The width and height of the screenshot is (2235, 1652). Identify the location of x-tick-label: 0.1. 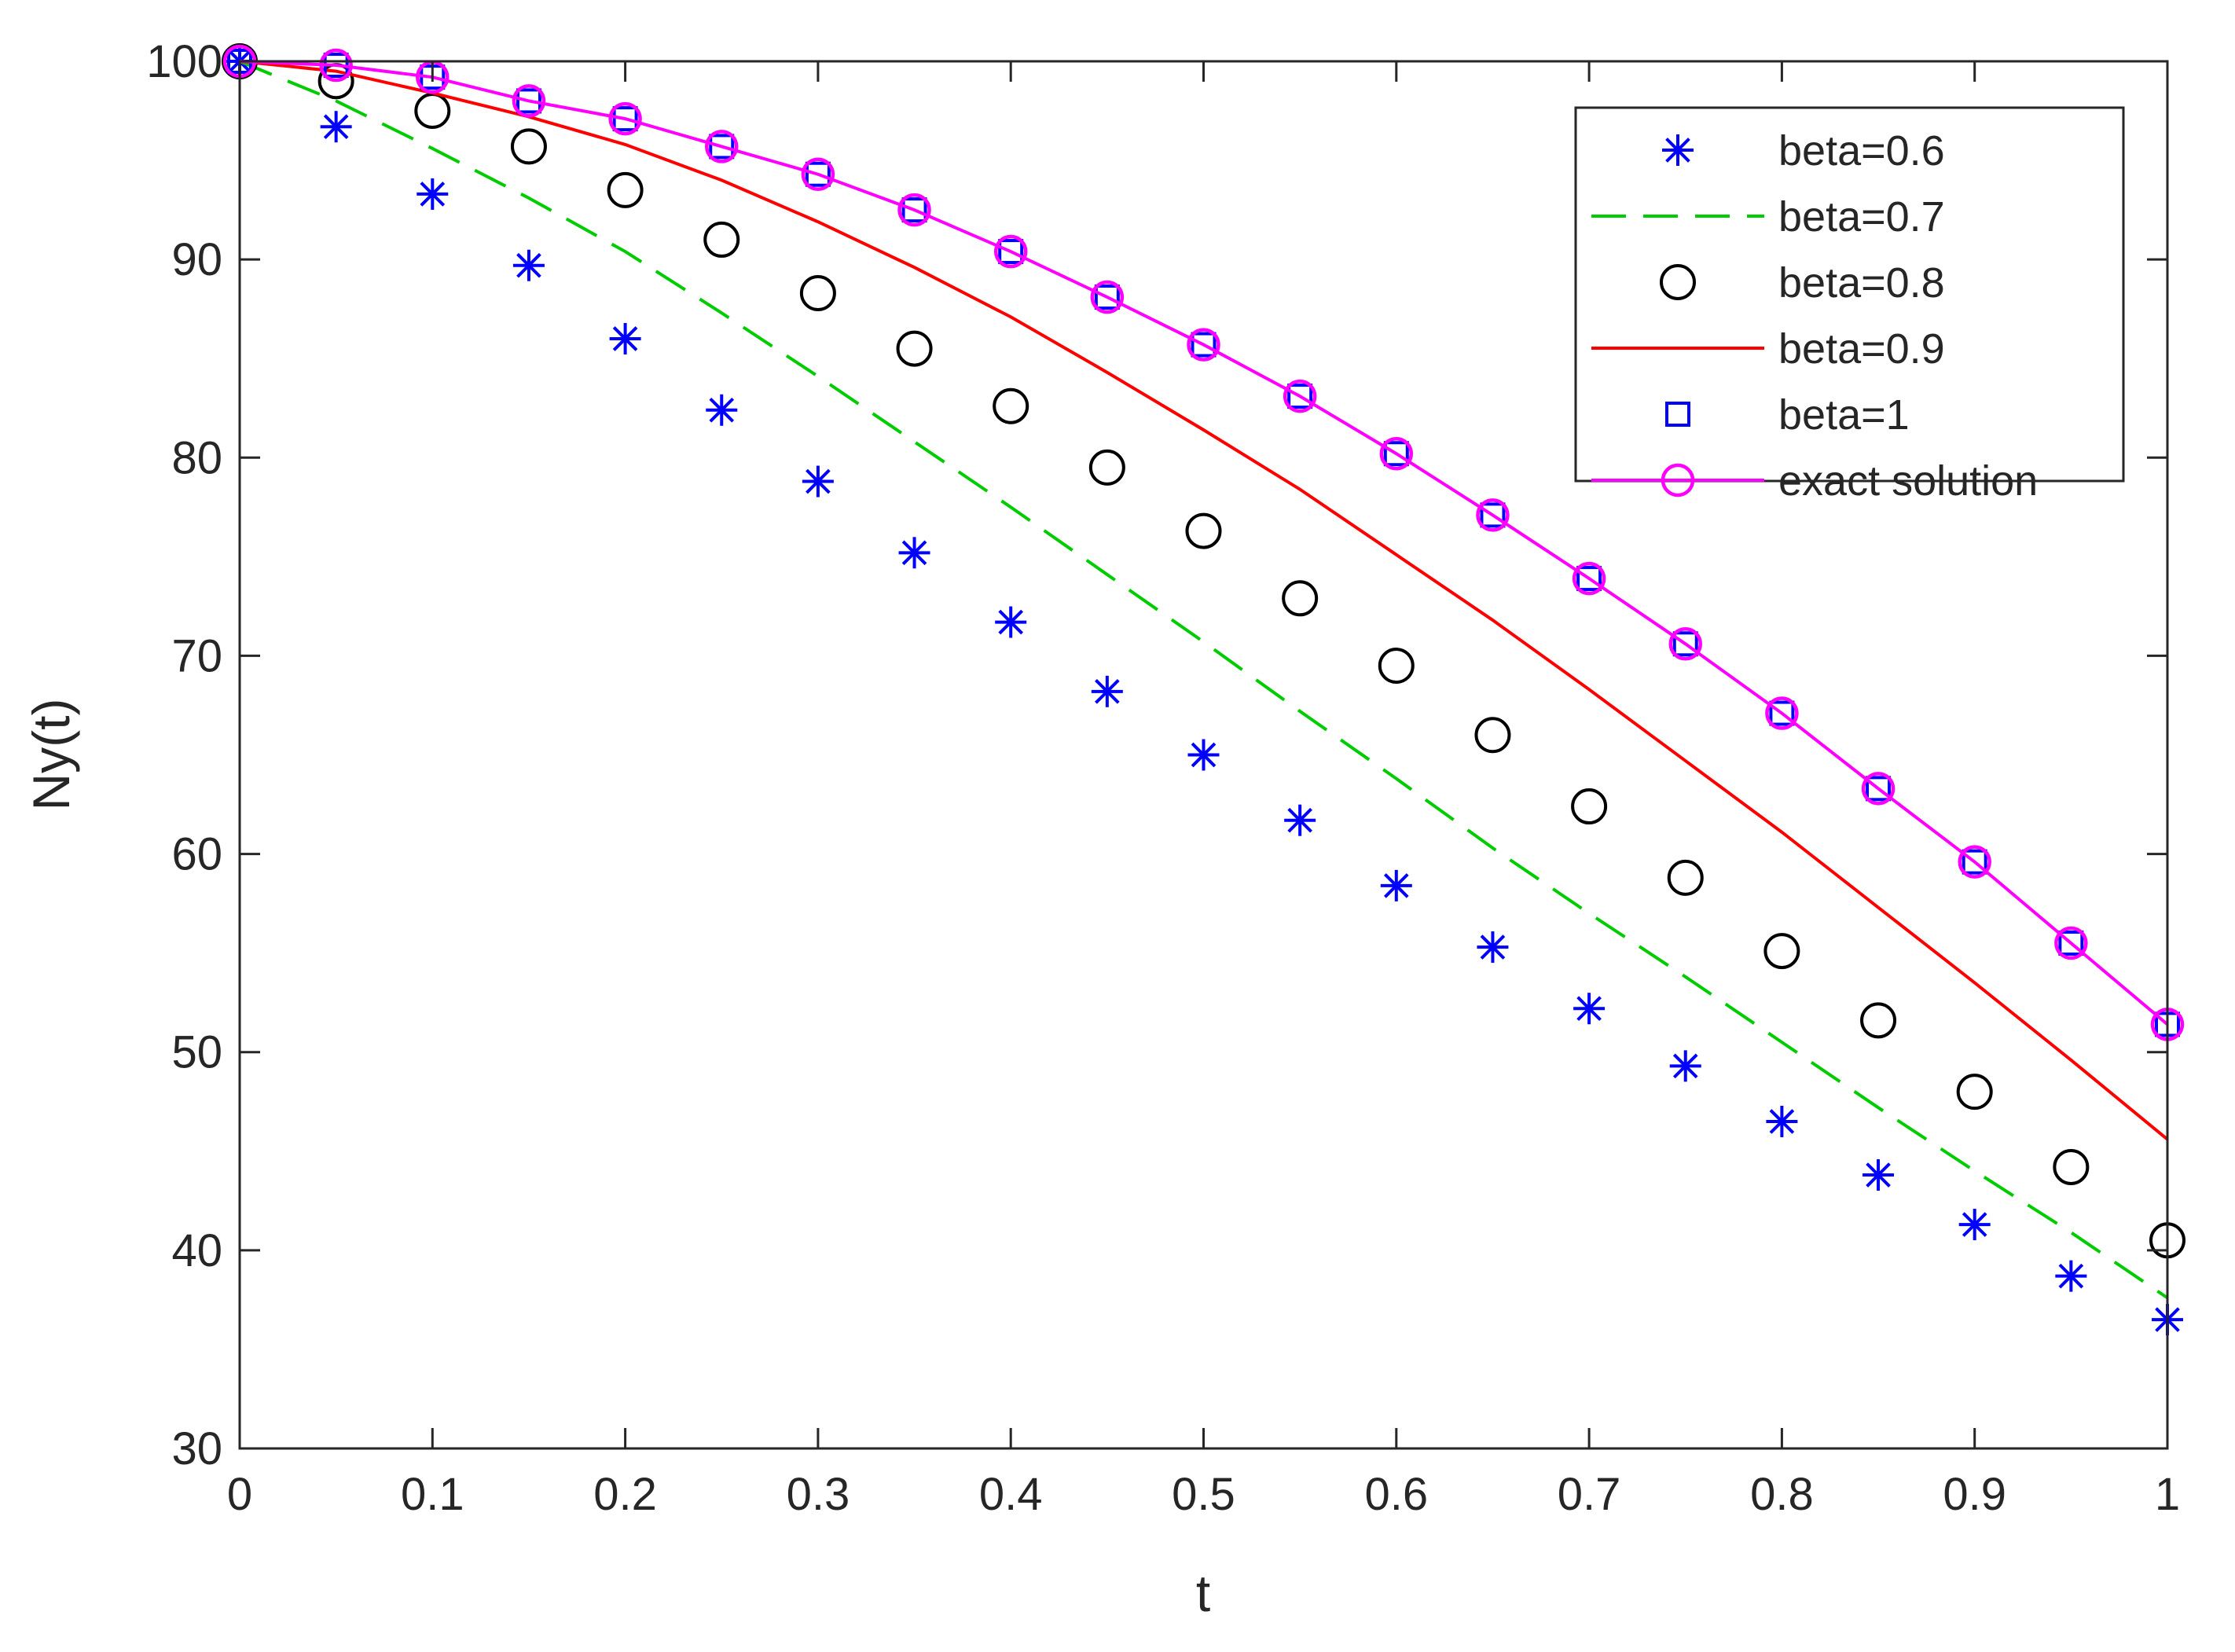
(432, 1494).